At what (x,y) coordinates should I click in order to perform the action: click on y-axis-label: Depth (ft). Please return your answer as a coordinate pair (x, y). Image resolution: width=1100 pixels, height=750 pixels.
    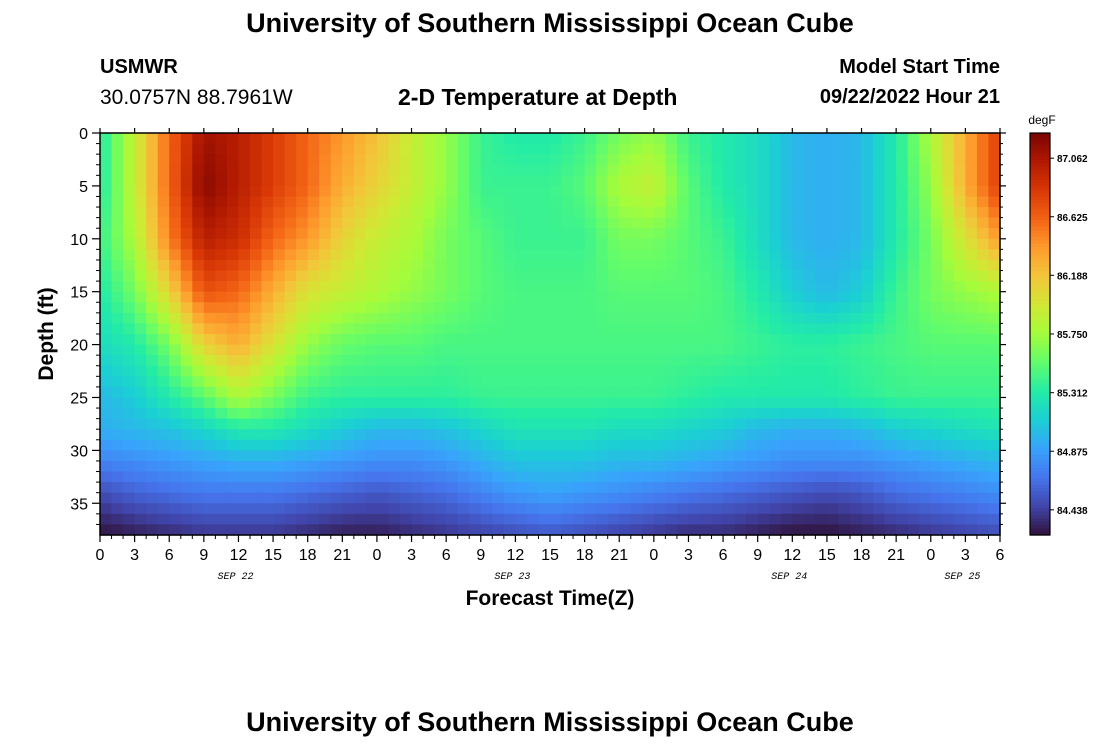
    Looking at the image, I should click on (46, 333).